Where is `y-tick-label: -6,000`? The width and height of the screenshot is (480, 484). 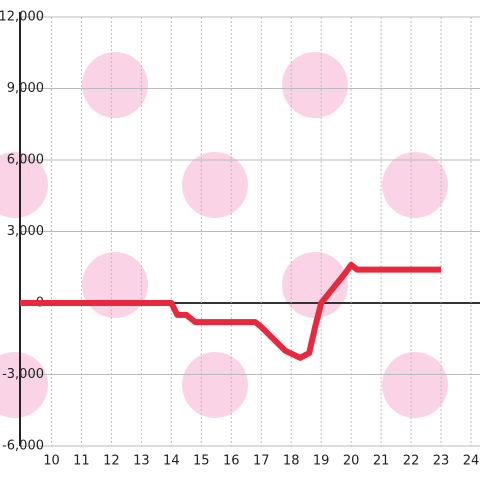
y-tick-label: -6,000 is located at coordinates (23, 446).